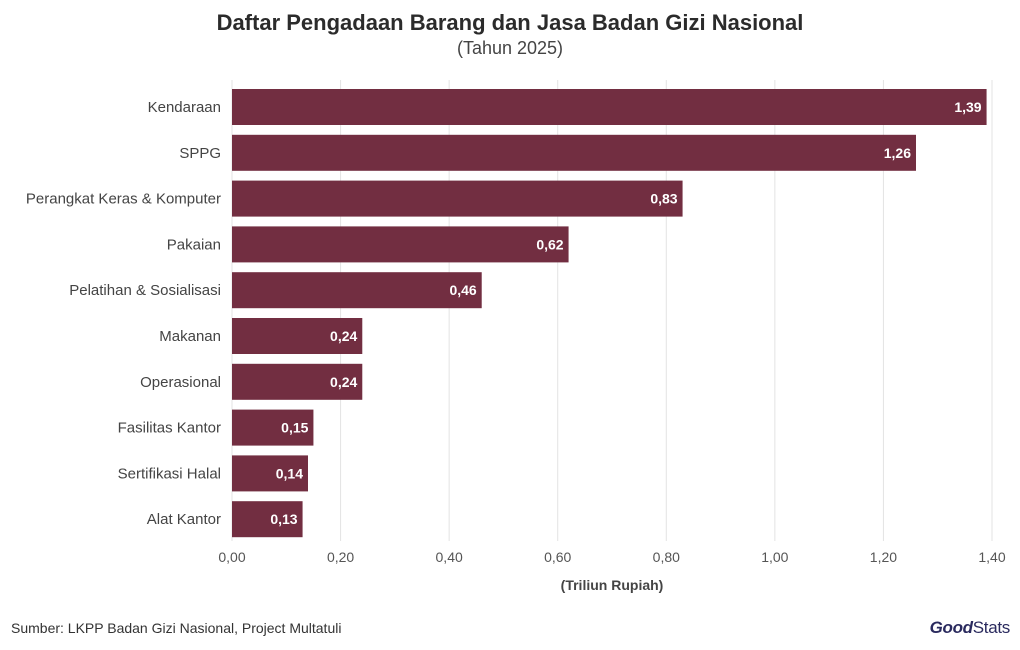 This screenshot has width=1020, height=650. What do you see at coordinates (190, 336) in the screenshot?
I see `category-label: Makanan` at bounding box center [190, 336].